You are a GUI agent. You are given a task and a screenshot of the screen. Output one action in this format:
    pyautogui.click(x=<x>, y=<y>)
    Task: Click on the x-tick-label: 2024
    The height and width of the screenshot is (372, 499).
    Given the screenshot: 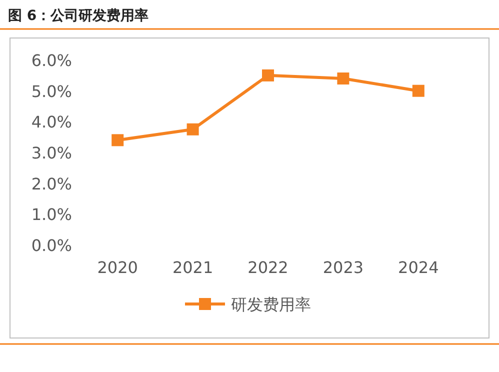 What is the action you would take?
    pyautogui.click(x=418, y=267)
    